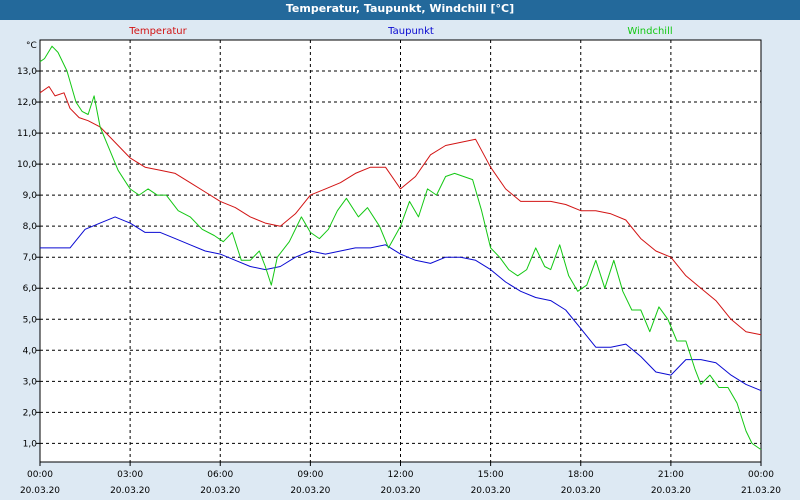 Image resolution: width=800 pixels, height=500 pixels. I want to click on x-tick-time: 18:00, so click(581, 475).